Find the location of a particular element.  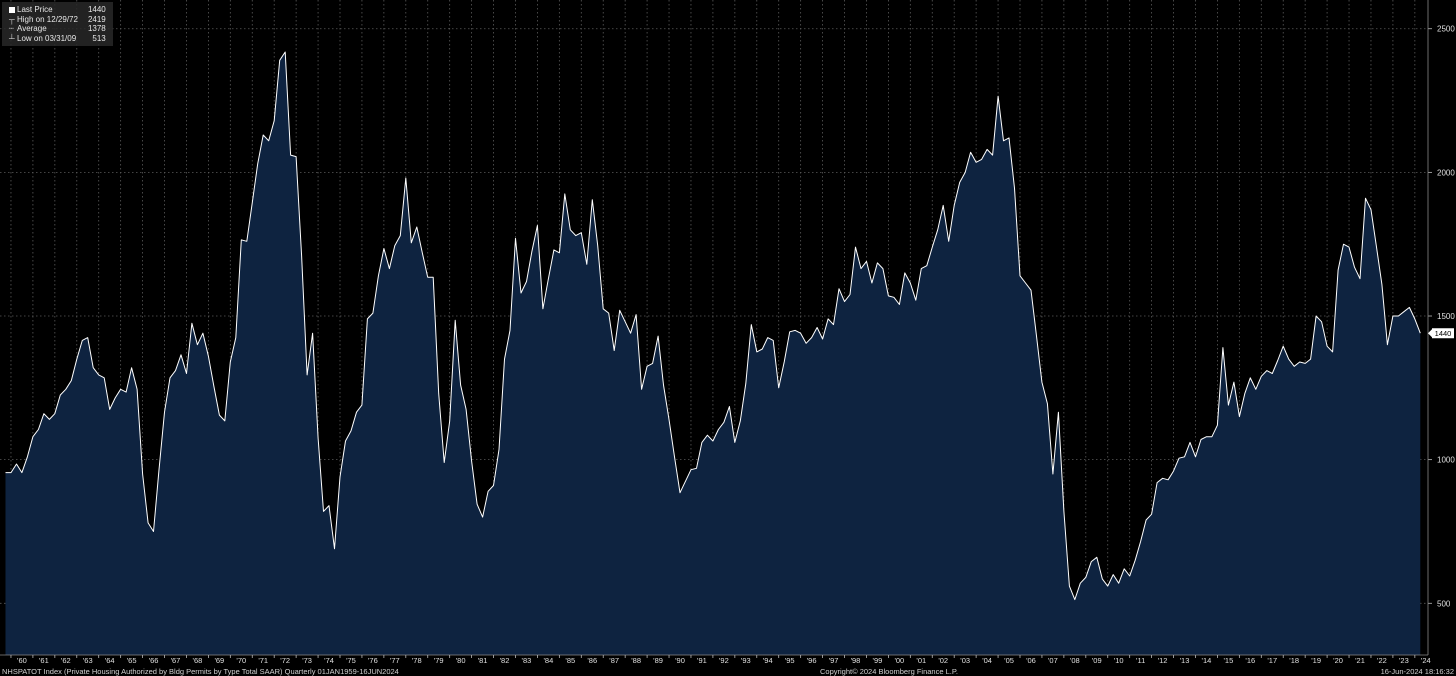

x-tick-label: '00 is located at coordinates (899, 660).